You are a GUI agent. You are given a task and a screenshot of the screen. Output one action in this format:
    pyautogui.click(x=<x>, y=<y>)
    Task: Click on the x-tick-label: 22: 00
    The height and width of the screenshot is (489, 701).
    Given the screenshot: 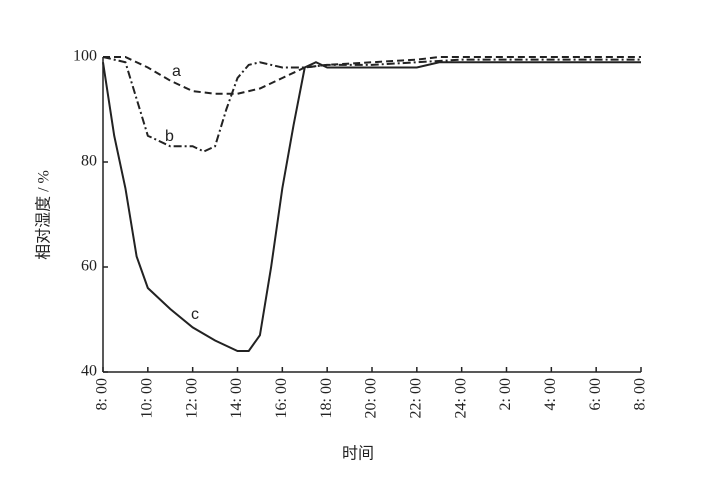 What is the action you would take?
    pyautogui.click(x=416, y=398)
    